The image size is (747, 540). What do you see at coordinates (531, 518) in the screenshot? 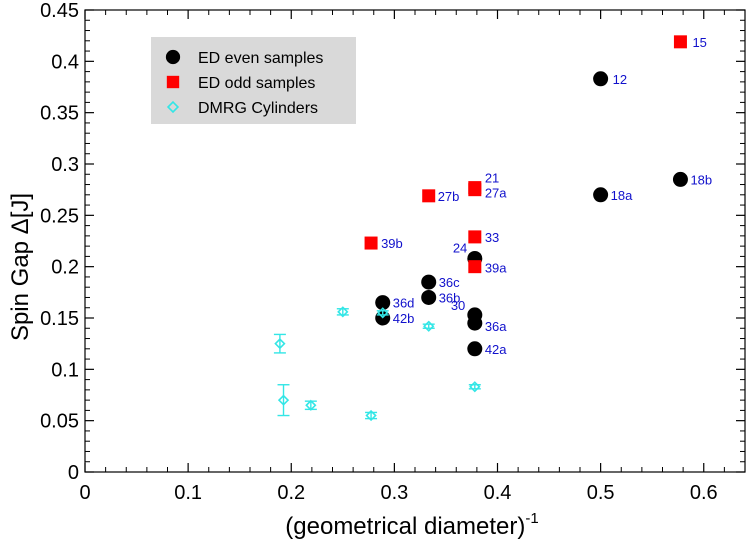
I see `x-axis-title-exponent: -1` at bounding box center [531, 518].